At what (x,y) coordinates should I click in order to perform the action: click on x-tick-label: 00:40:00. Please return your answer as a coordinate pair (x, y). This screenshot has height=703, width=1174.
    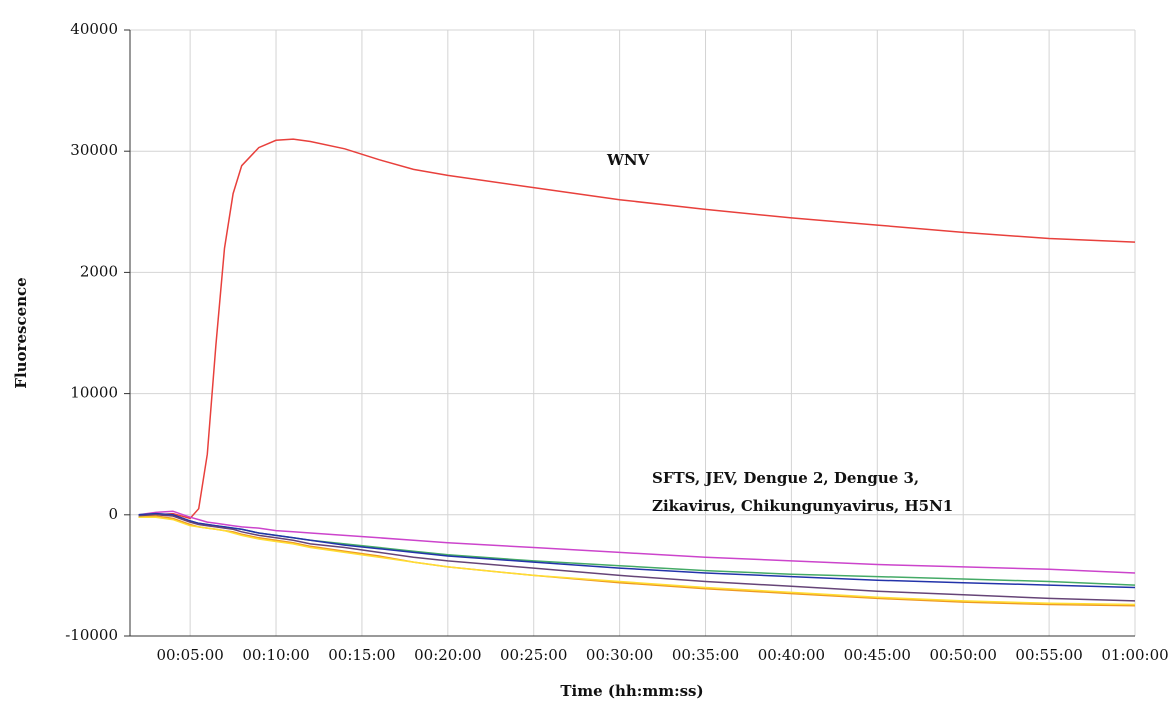
    Looking at the image, I should click on (791, 655).